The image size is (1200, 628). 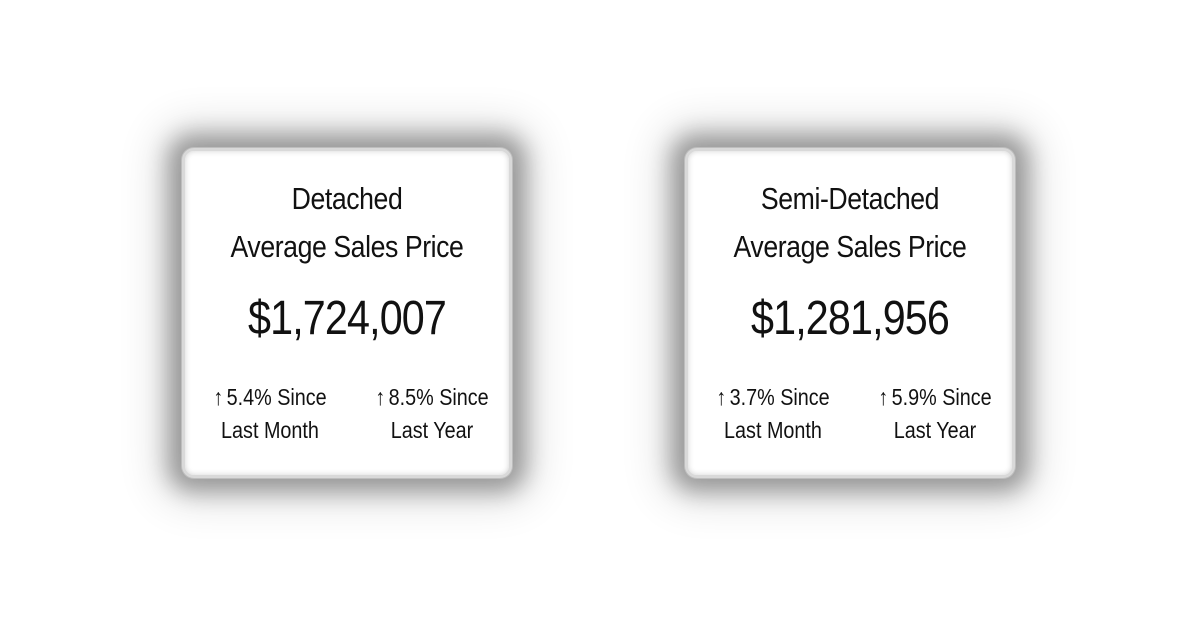 I want to click on average-sales-price: $1,724,007, so click(x=347, y=318).